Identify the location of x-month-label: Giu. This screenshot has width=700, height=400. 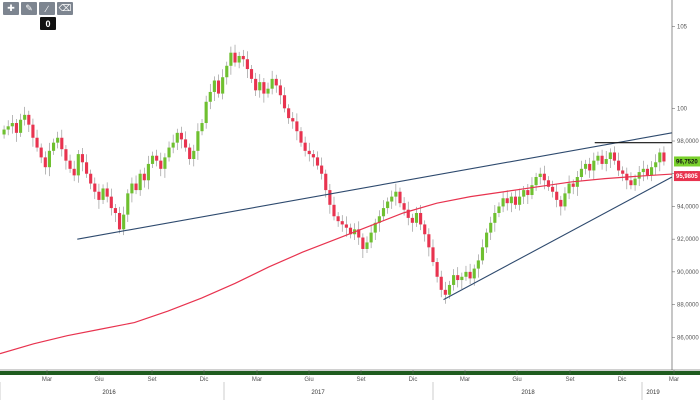
(516, 380).